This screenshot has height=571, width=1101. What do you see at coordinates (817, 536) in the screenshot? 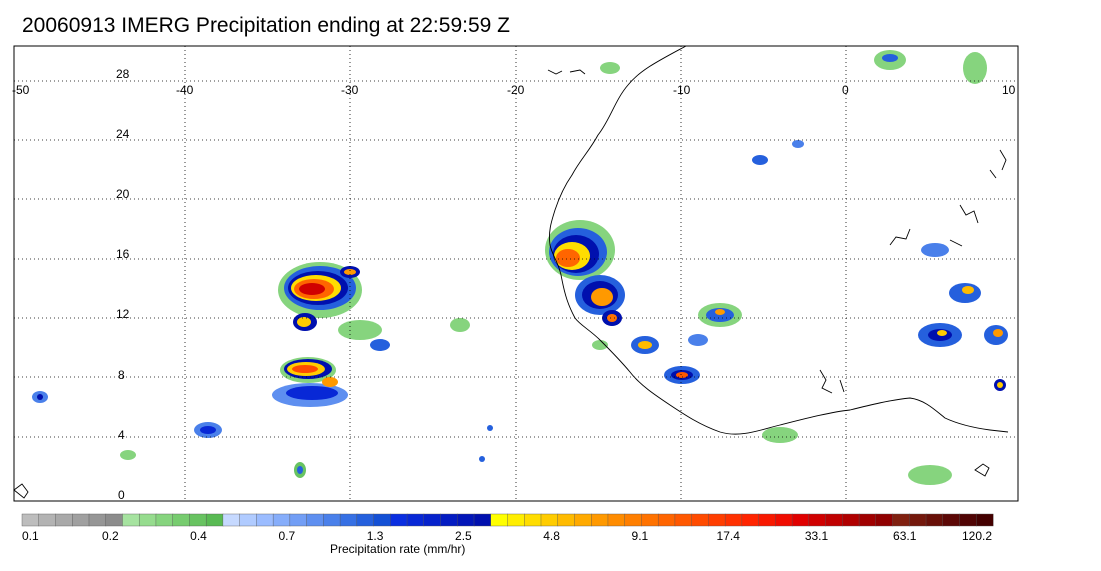
I see `colorbar-tick-label: 33.1` at bounding box center [817, 536].